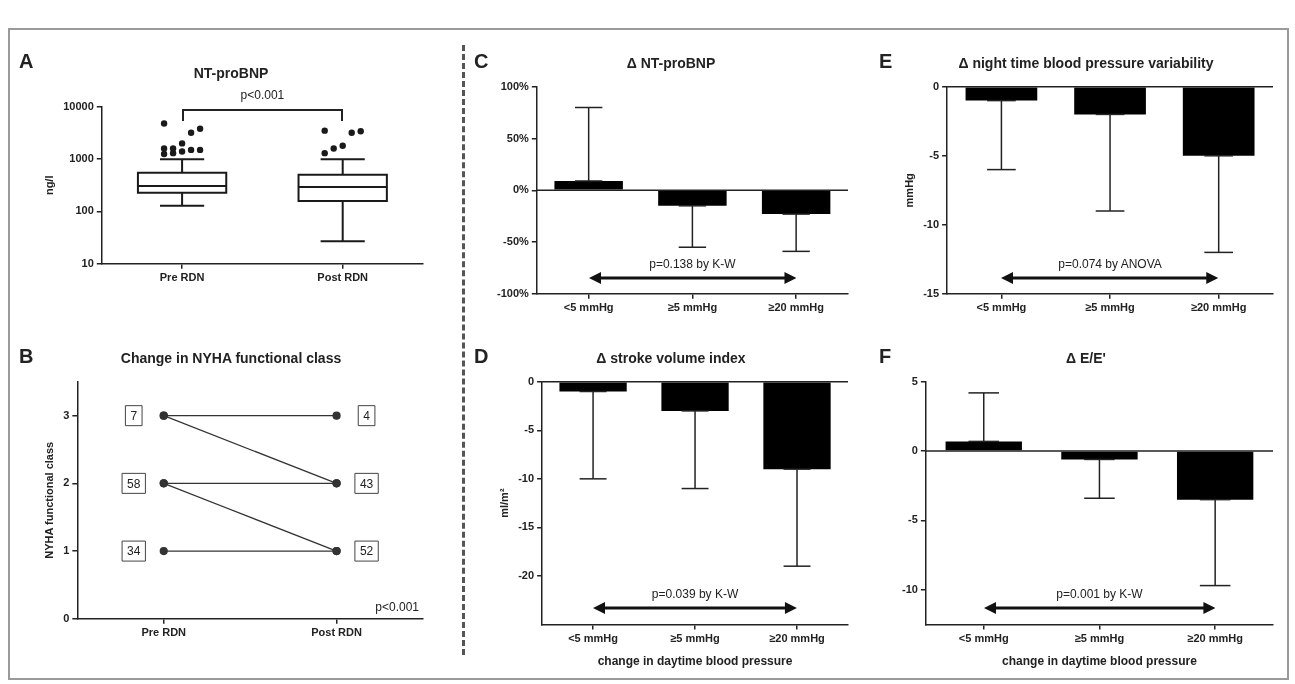  Describe the element at coordinates (503, 503) in the screenshot. I see `y-axis-title: ml/m²` at that location.